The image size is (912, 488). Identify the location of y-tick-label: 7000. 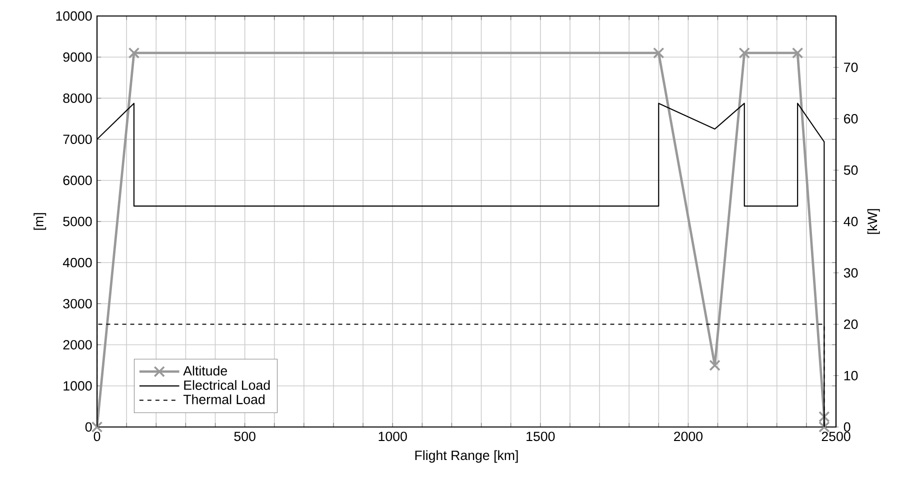
(77, 139).